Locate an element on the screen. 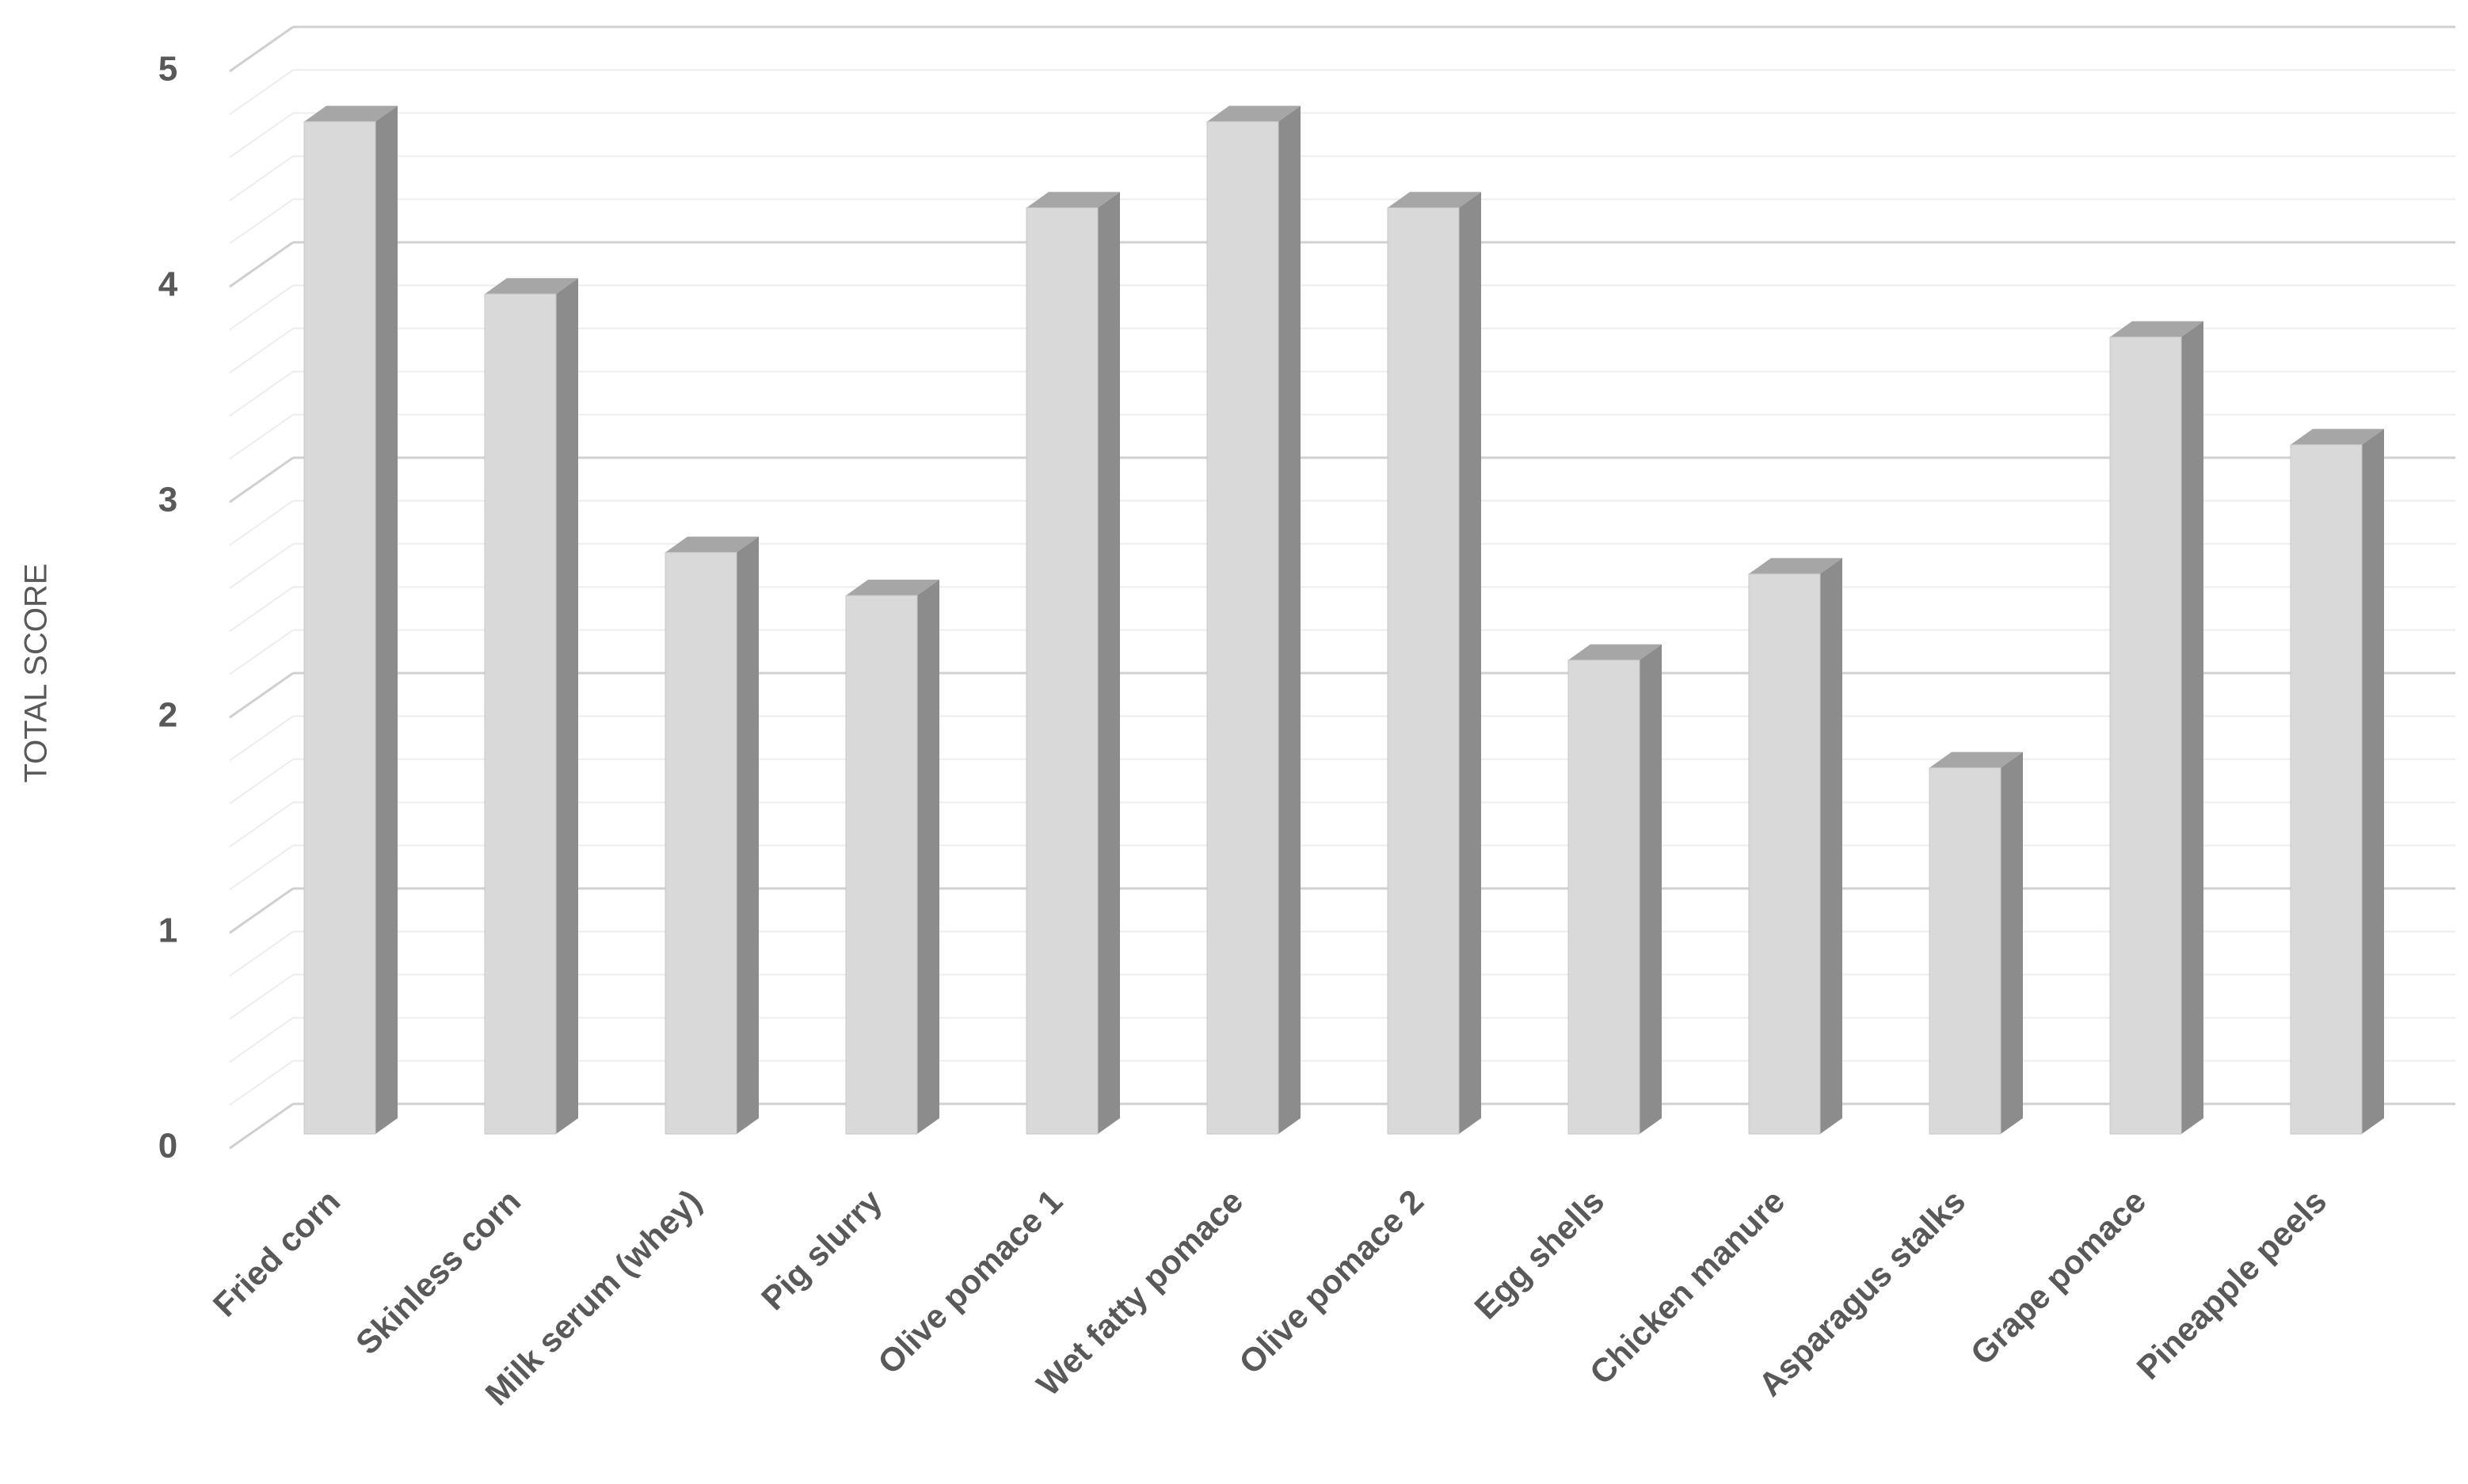 The width and height of the screenshot is (2468, 1484). y-tick-label: 4 is located at coordinates (168, 285).